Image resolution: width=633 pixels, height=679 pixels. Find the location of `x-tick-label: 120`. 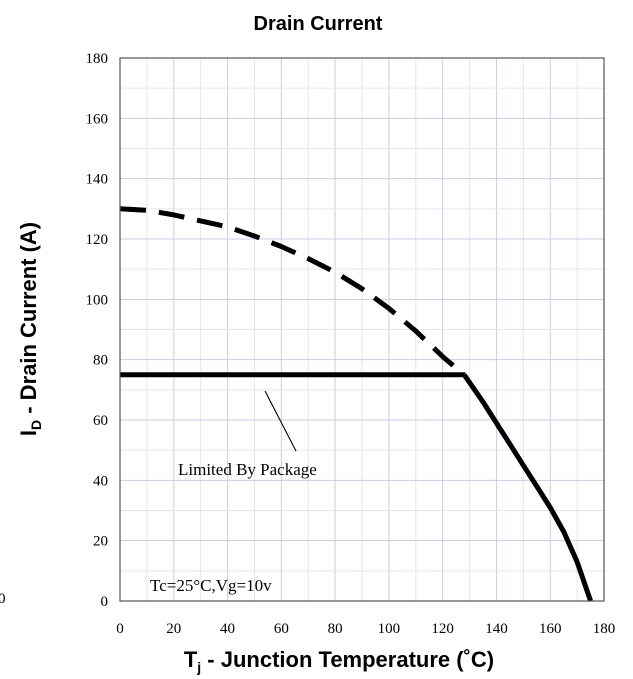

x-tick-label: 120 is located at coordinates (442, 629).